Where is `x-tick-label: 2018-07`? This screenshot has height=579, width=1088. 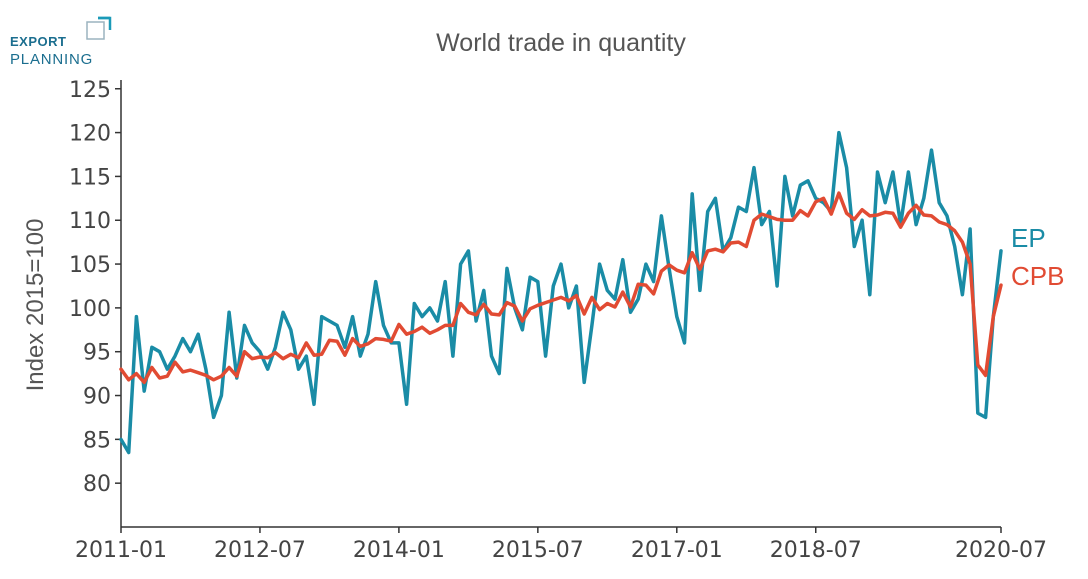
x-tick-label: 2018-07 is located at coordinates (816, 550).